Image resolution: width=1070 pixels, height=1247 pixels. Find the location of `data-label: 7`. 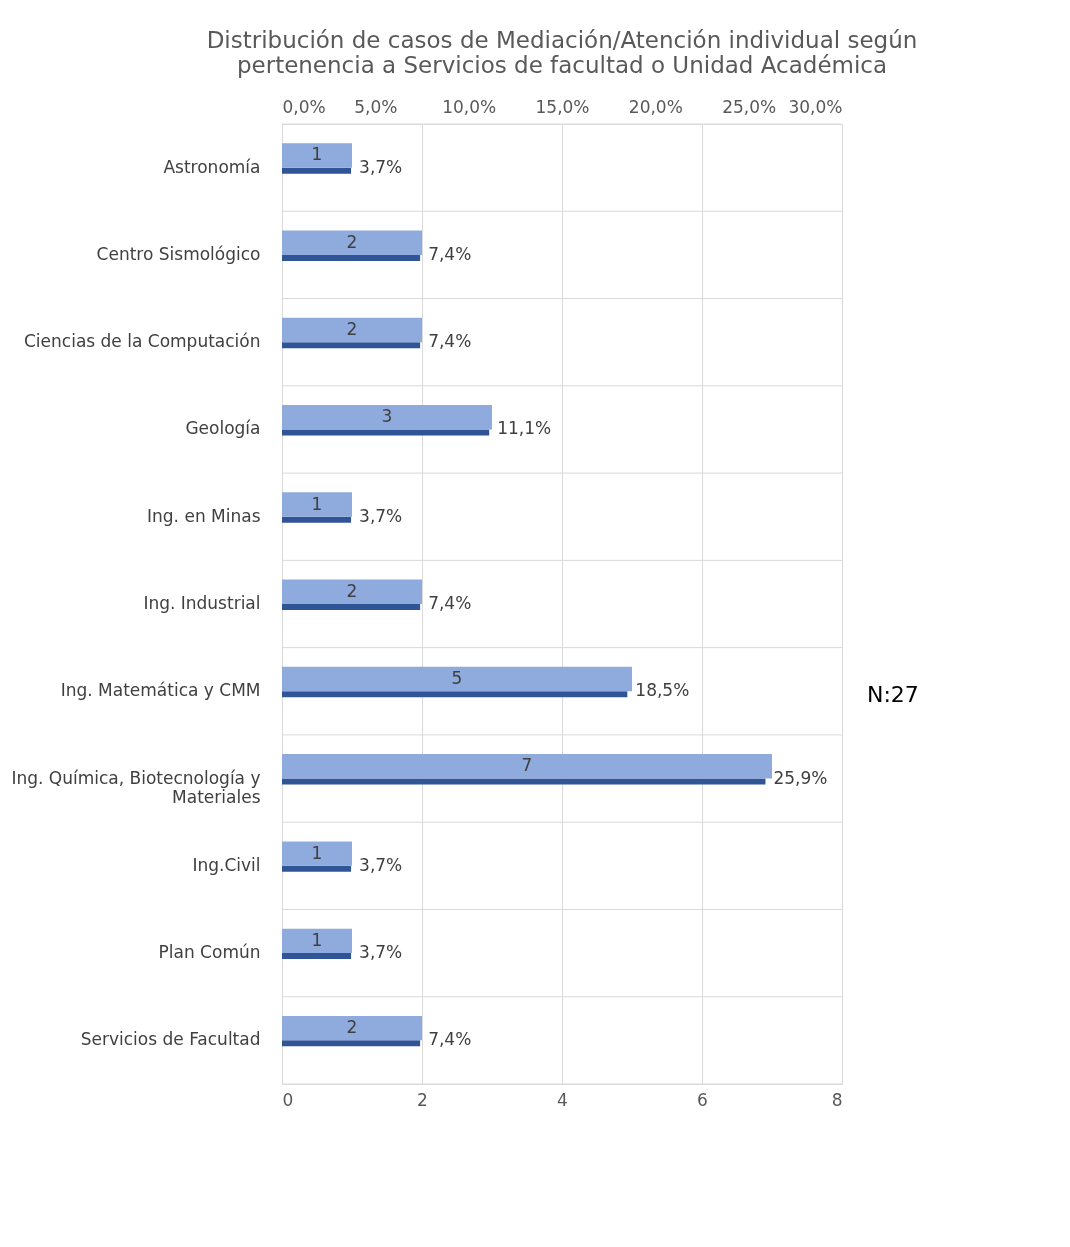

data-label: 7 is located at coordinates (527, 765).